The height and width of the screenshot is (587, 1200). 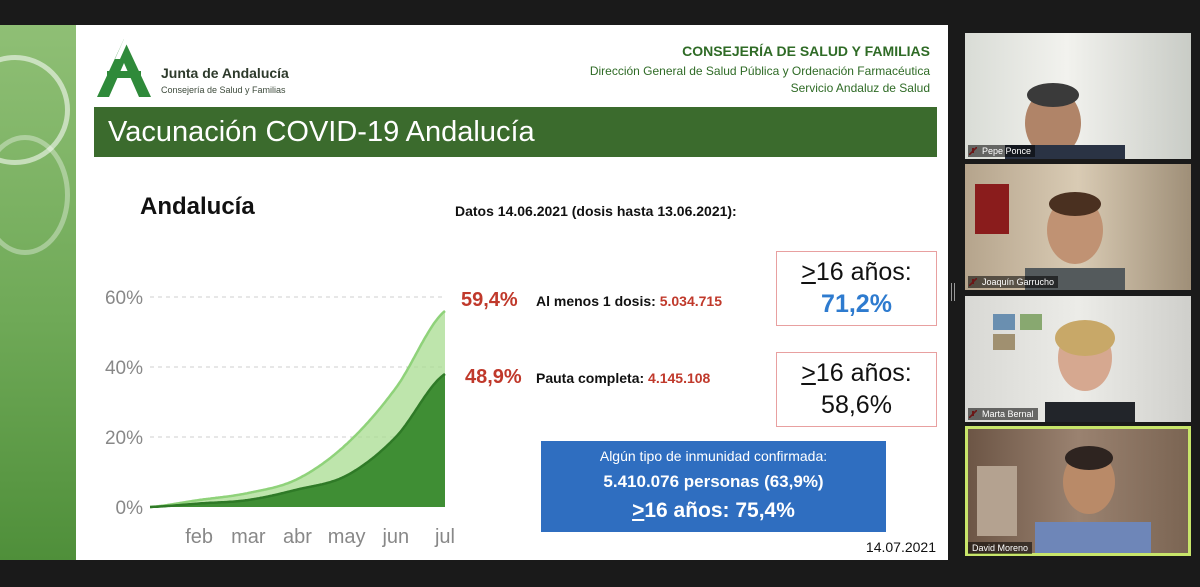 What do you see at coordinates (124, 438) in the screenshot?
I see `y-tick-label: 20%` at bounding box center [124, 438].